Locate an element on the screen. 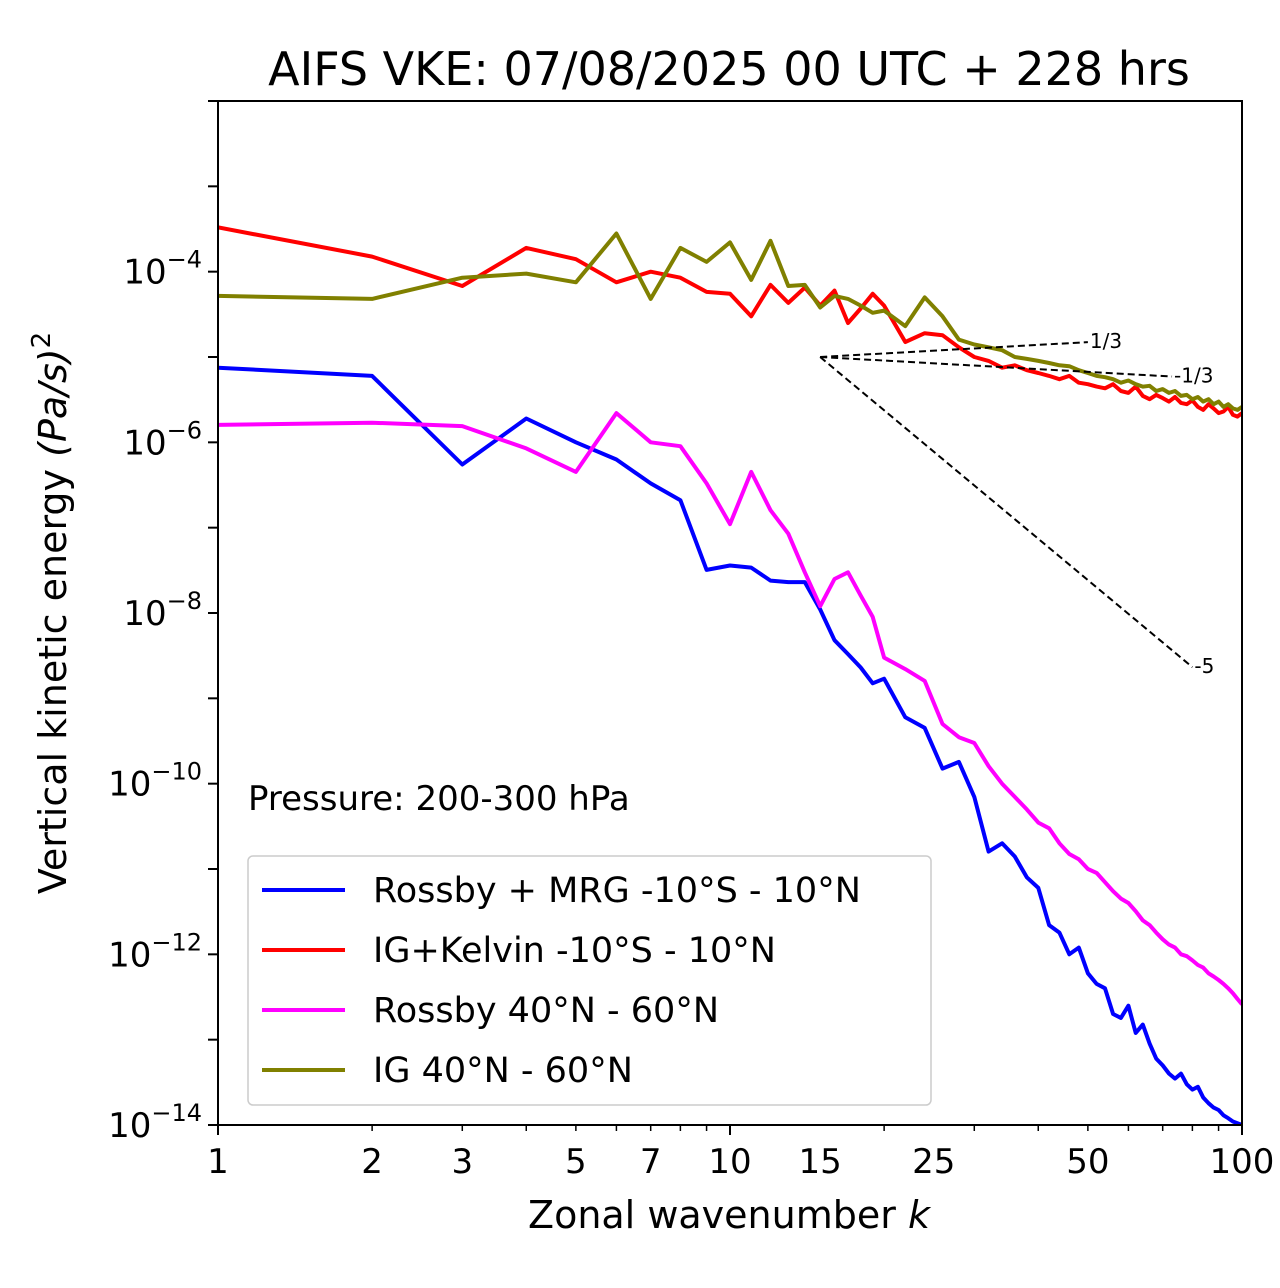  y-axis-label: Vertical kinetic energy (Pa/s)2 is located at coordinates (51, 613).